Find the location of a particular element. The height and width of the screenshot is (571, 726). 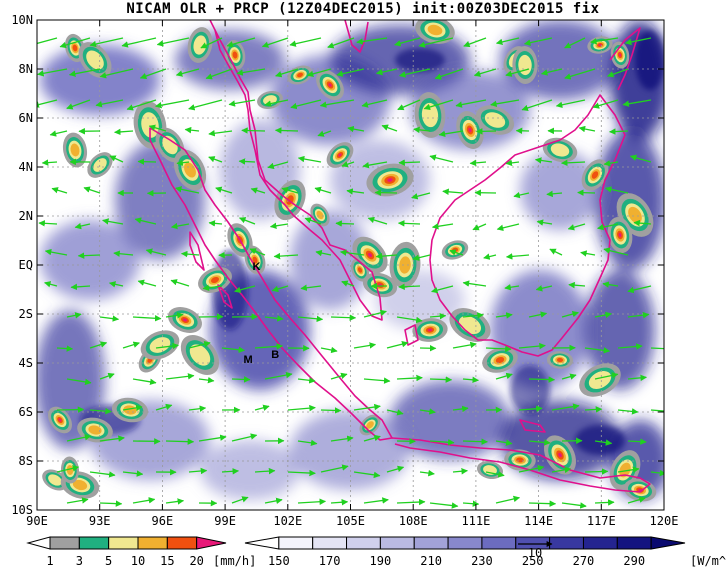

java-coast is located at coordinates (521, 465).